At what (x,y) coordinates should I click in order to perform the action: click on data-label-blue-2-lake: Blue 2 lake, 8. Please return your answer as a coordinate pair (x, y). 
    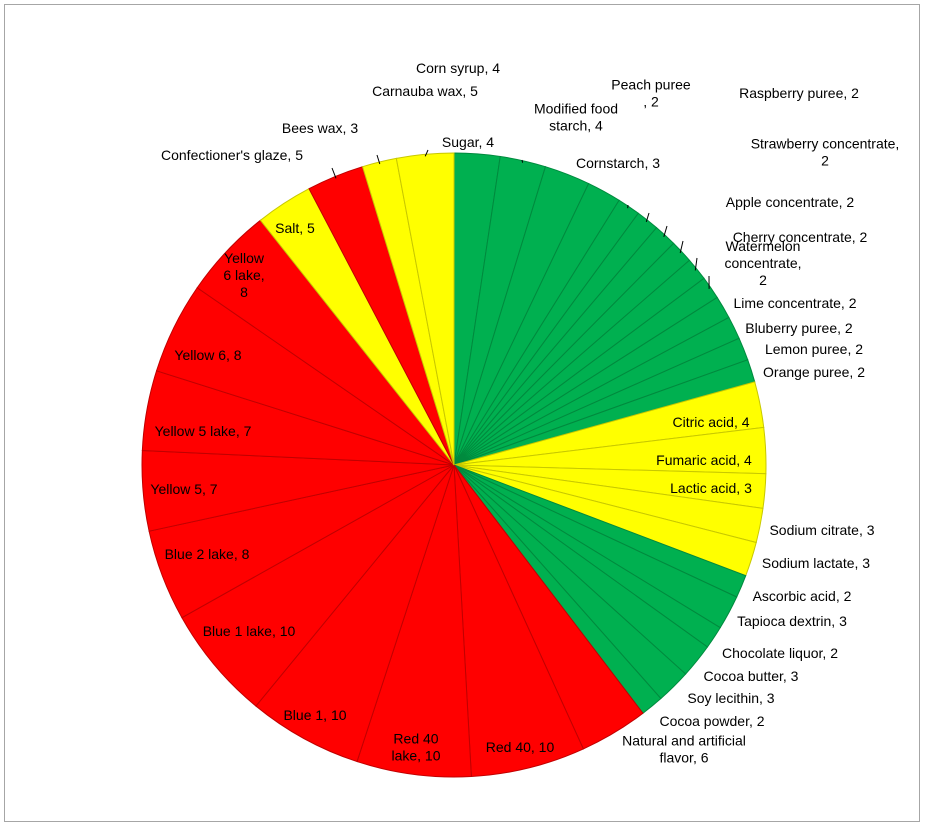
    Looking at the image, I should click on (207, 554).